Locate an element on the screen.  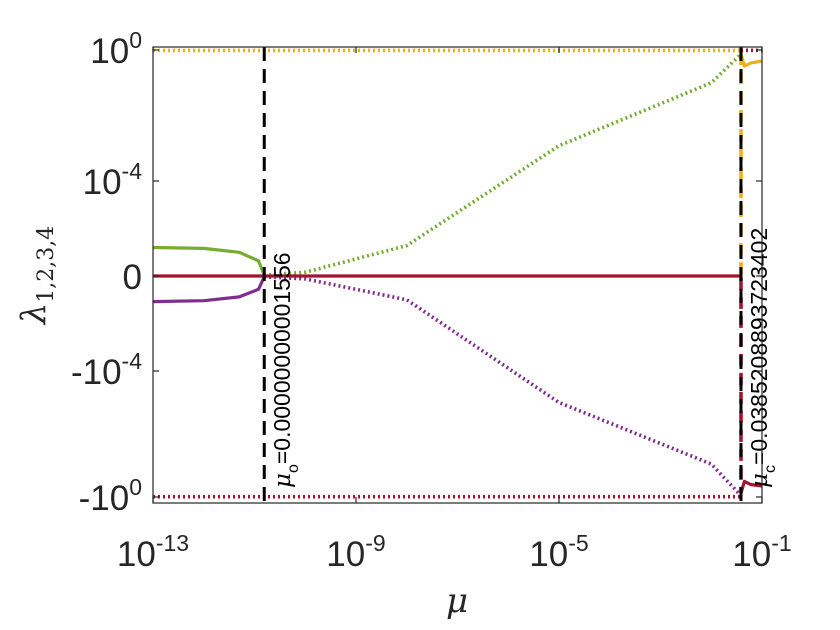
x-tick-label-2-base: 10 is located at coordinates (548, 554).